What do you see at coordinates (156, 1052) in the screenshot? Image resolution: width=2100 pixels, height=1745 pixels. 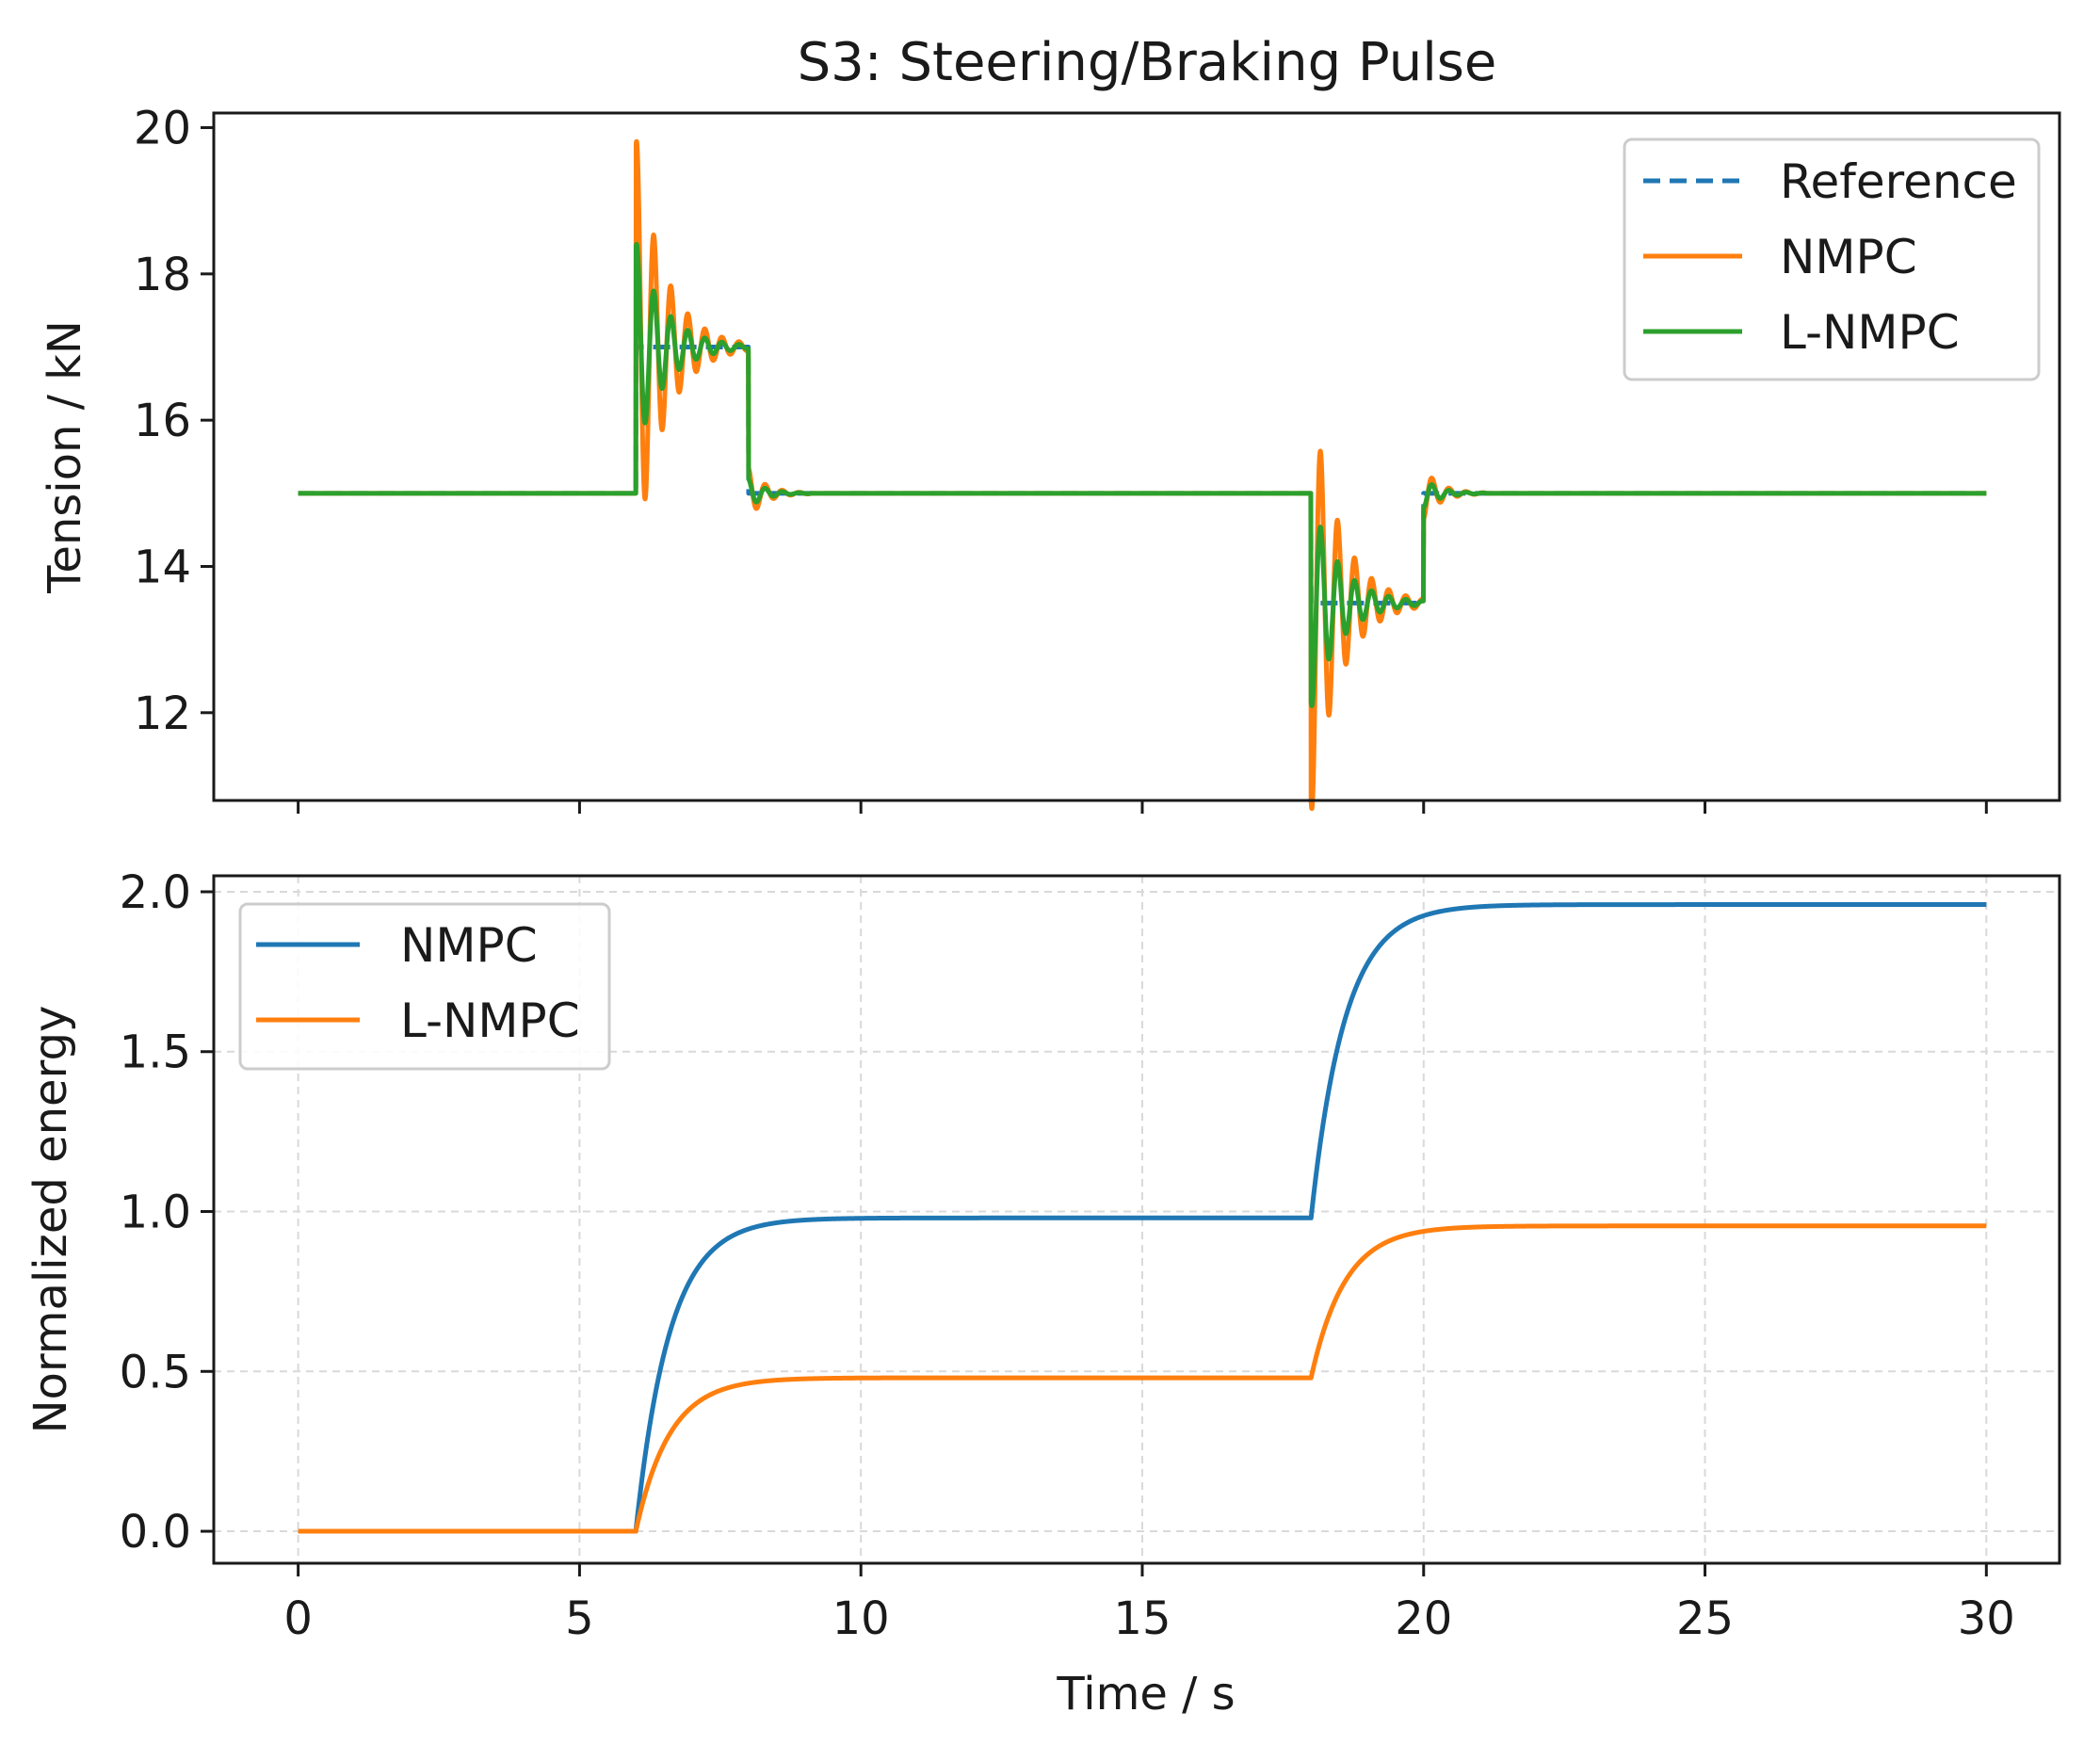 I see `energy-y-tick-label: 1.5` at bounding box center [156, 1052].